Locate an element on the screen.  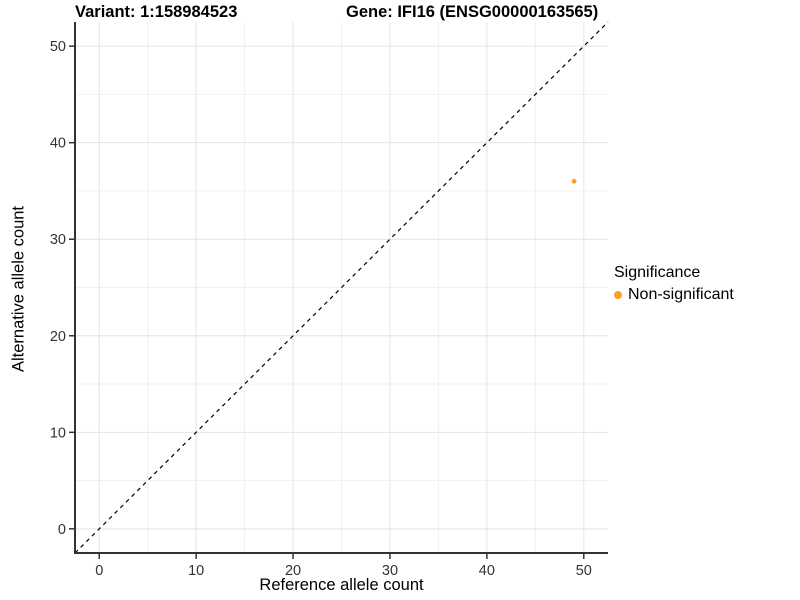
y-tick-label: 20 is located at coordinates (58, 337).